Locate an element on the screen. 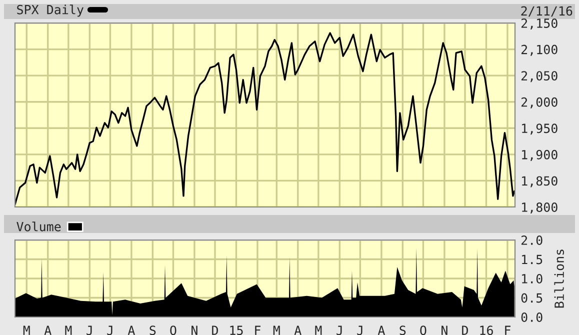 The height and width of the screenshot is (335, 579). y-tick-label: 2,150 is located at coordinates (539, 24).